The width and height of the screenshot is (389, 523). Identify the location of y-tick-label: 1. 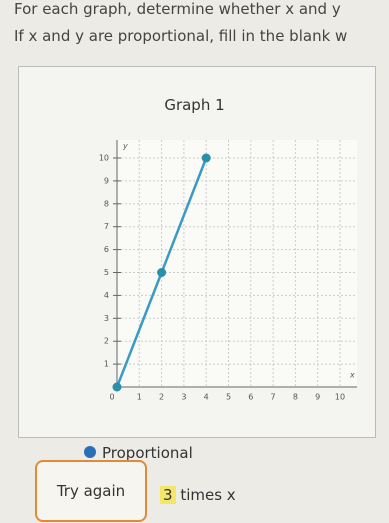
(106, 364).